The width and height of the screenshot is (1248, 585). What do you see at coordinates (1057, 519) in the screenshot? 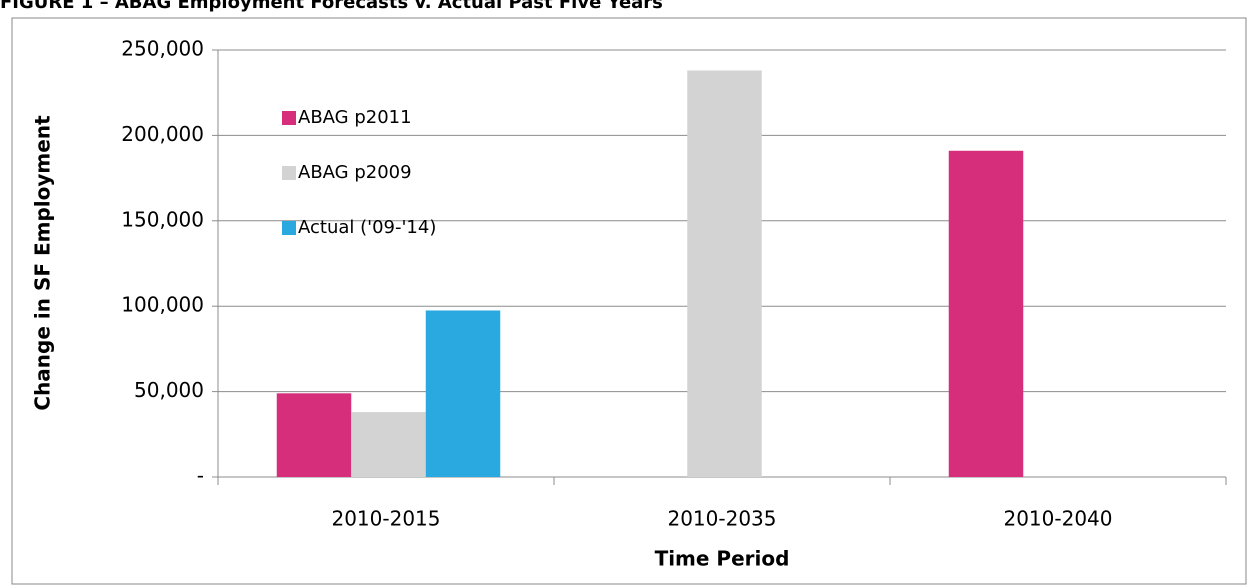
I see `x-tick-label: 2010-2040` at bounding box center [1057, 519].